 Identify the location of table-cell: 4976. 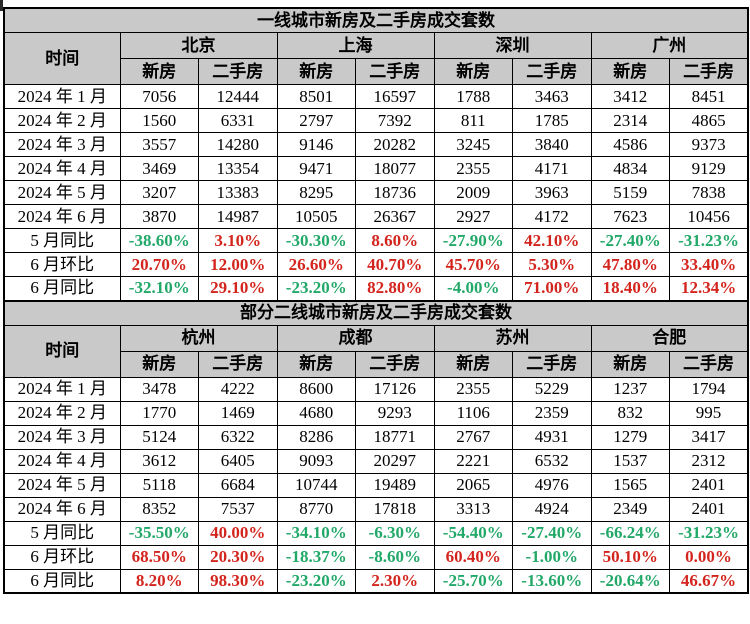
(552, 485).